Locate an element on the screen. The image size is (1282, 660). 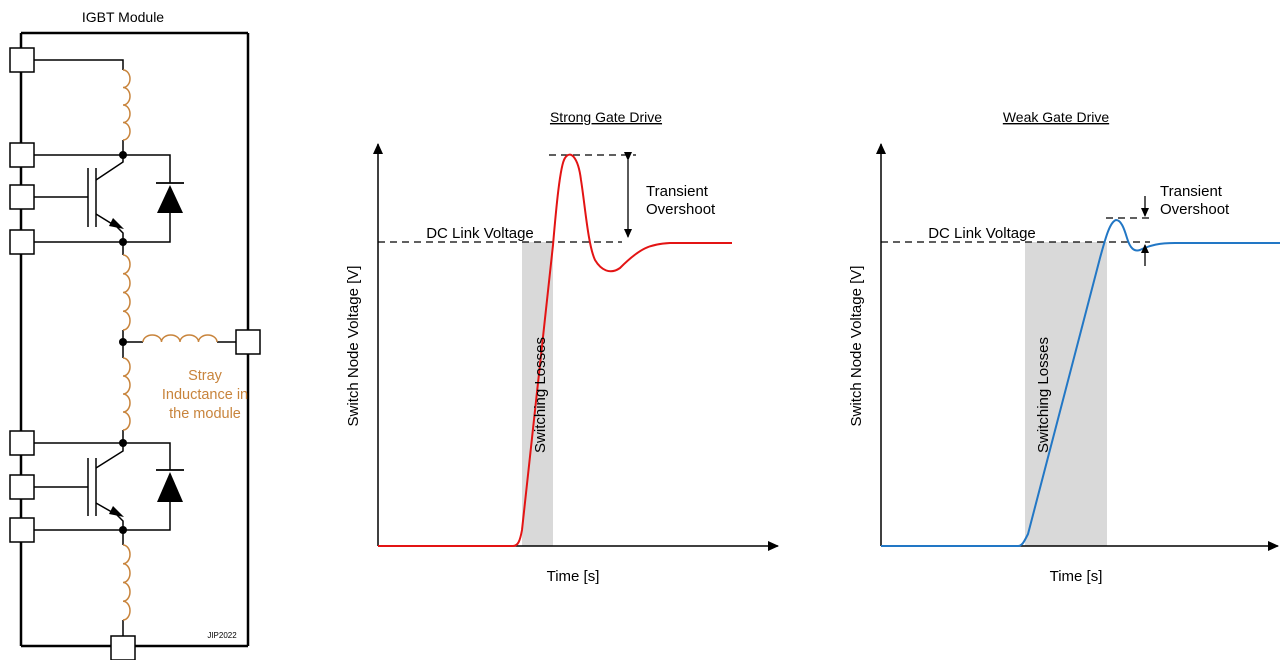
diode-lower is located at coordinates (170, 485).